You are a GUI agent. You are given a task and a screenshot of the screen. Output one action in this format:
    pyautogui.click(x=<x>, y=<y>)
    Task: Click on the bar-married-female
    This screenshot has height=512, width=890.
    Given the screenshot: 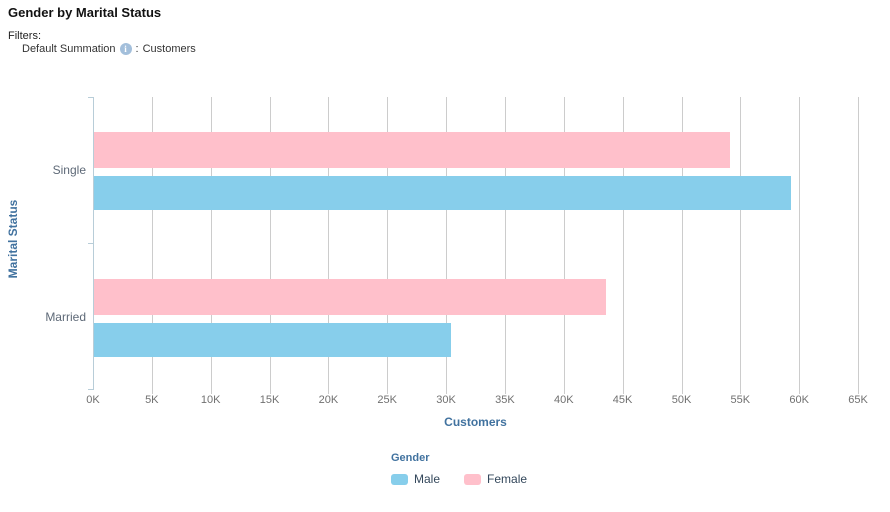 What is the action you would take?
    pyautogui.click(x=350, y=297)
    